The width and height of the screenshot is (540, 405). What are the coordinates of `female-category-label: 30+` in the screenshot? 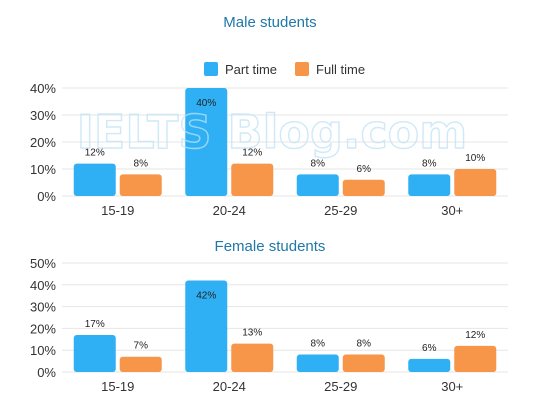 It's located at (452, 386).